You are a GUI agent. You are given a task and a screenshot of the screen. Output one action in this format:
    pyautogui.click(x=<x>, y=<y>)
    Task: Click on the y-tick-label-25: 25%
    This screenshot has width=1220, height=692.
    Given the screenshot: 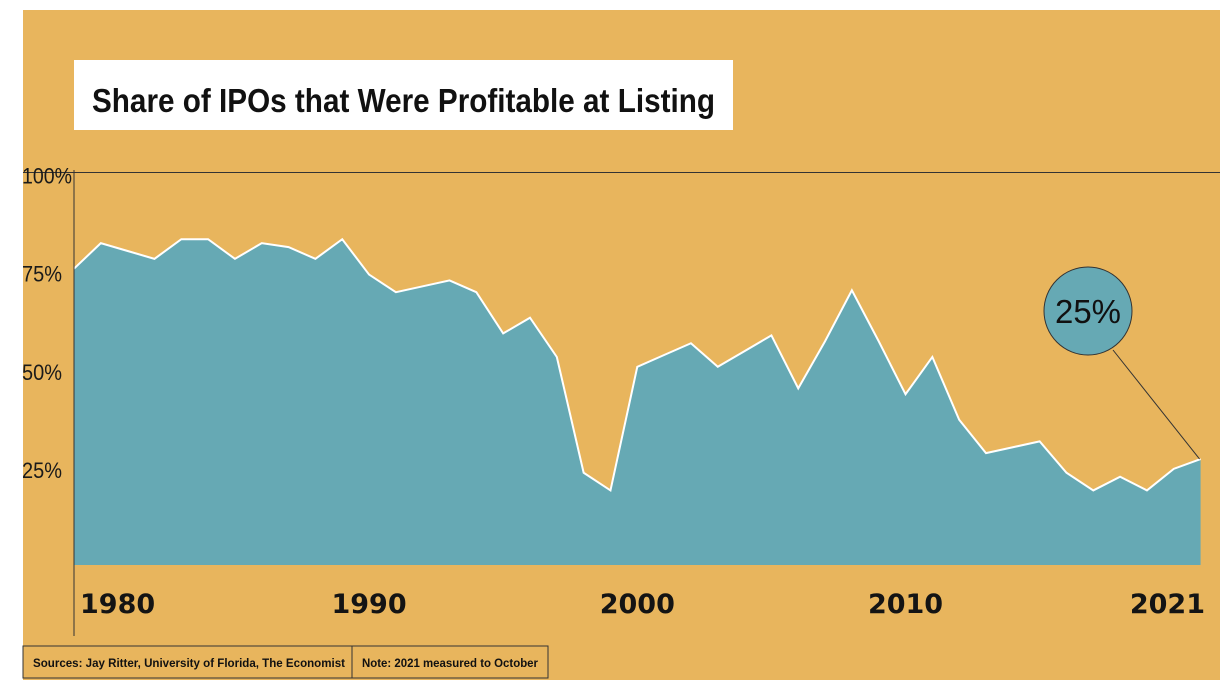 What is the action you would take?
    pyautogui.click(x=42, y=470)
    